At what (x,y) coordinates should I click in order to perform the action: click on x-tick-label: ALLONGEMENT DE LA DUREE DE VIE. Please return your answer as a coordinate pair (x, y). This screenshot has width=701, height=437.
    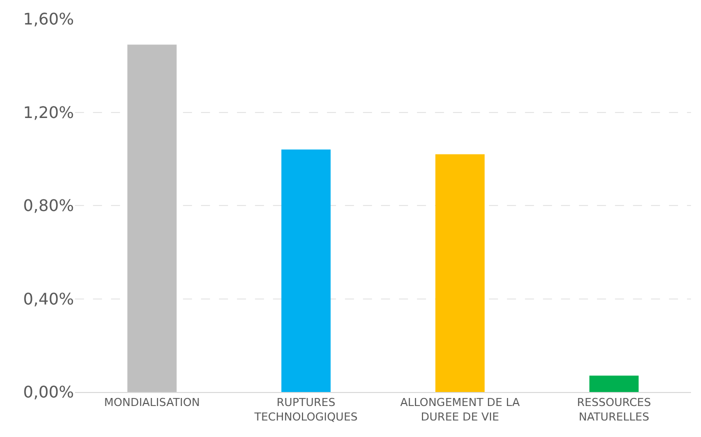
    Looking at the image, I should click on (460, 410).